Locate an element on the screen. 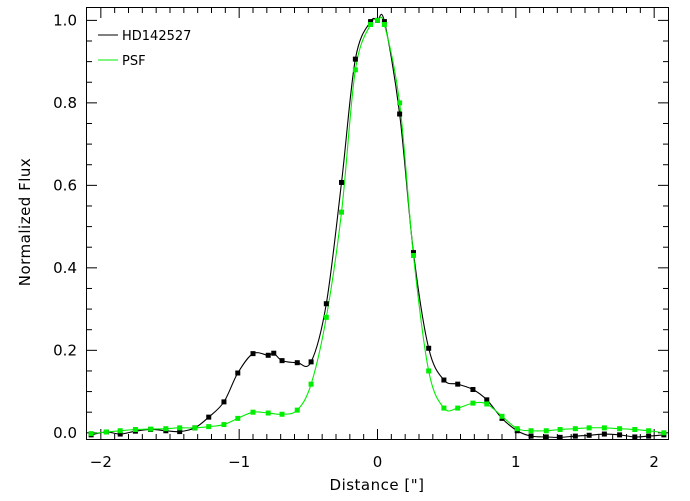 This screenshot has width=690, height=501. legend: HD142527 PSF is located at coordinates (144, 49).